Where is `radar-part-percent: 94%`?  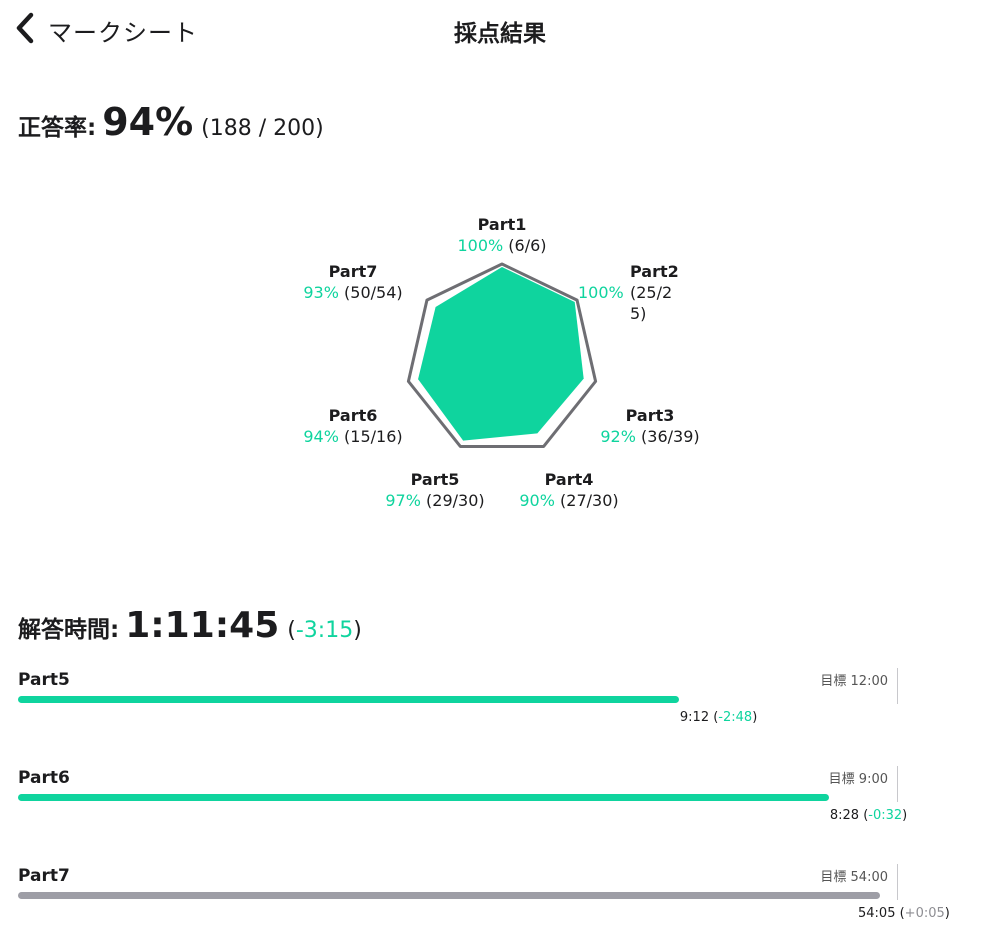 radar-part-percent: 94% is located at coordinates (321, 436).